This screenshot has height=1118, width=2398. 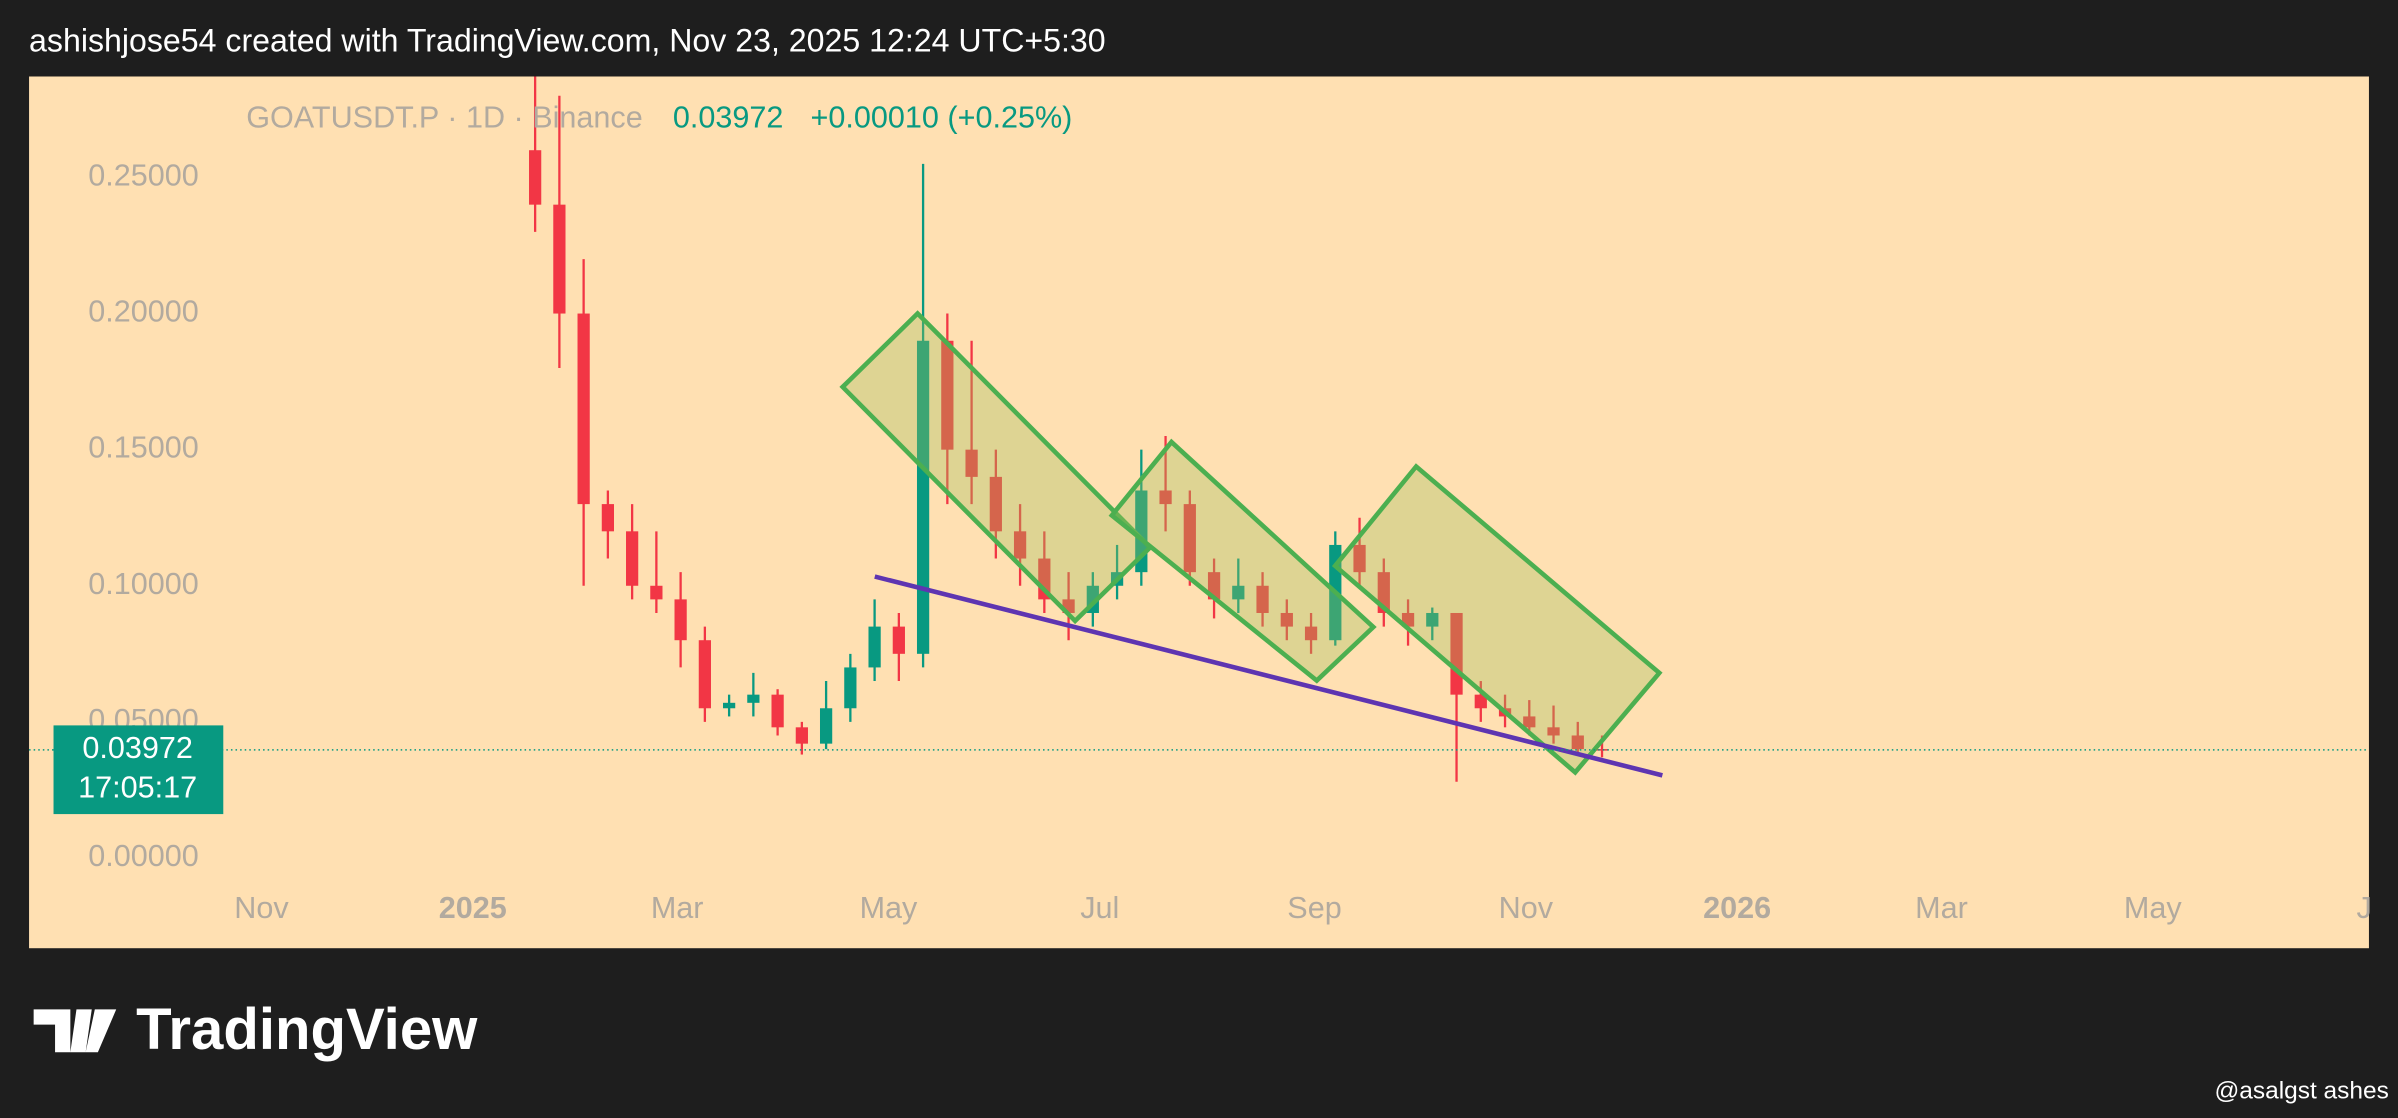 What do you see at coordinates (143, 448) in the screenshot?
I see `y-tick-label: 0.15000` at bounding box center [143, 448].